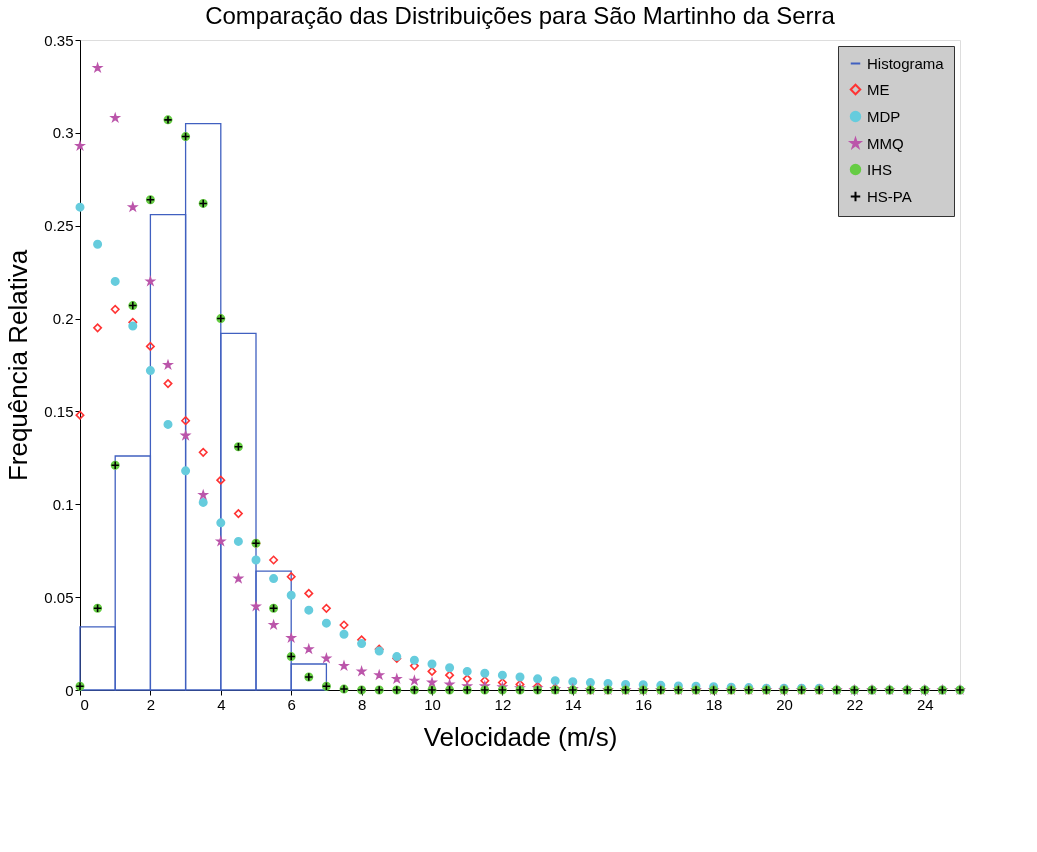  Describe the element at coordinates (63, 504) in the screenshot. I see `y-tick-label: 0.1` at that location.